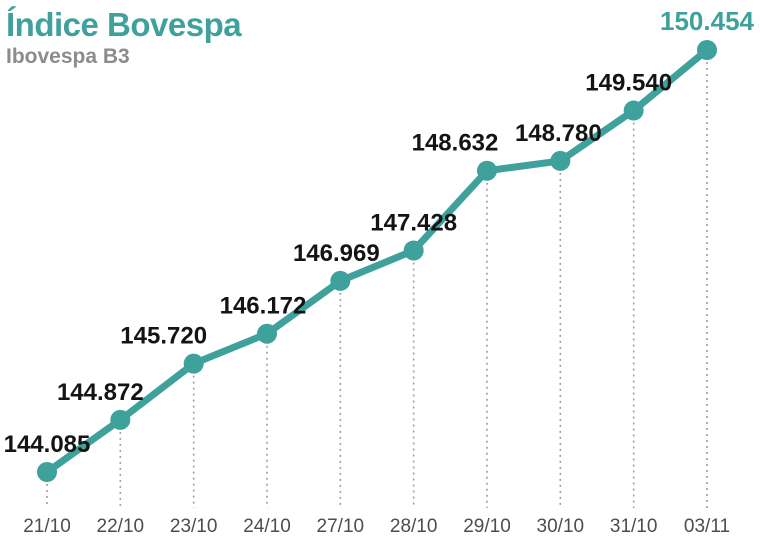  Describe the element at coordinates (413, 222) in the screenshot. I see `data-point-label: 147.428` at that location.